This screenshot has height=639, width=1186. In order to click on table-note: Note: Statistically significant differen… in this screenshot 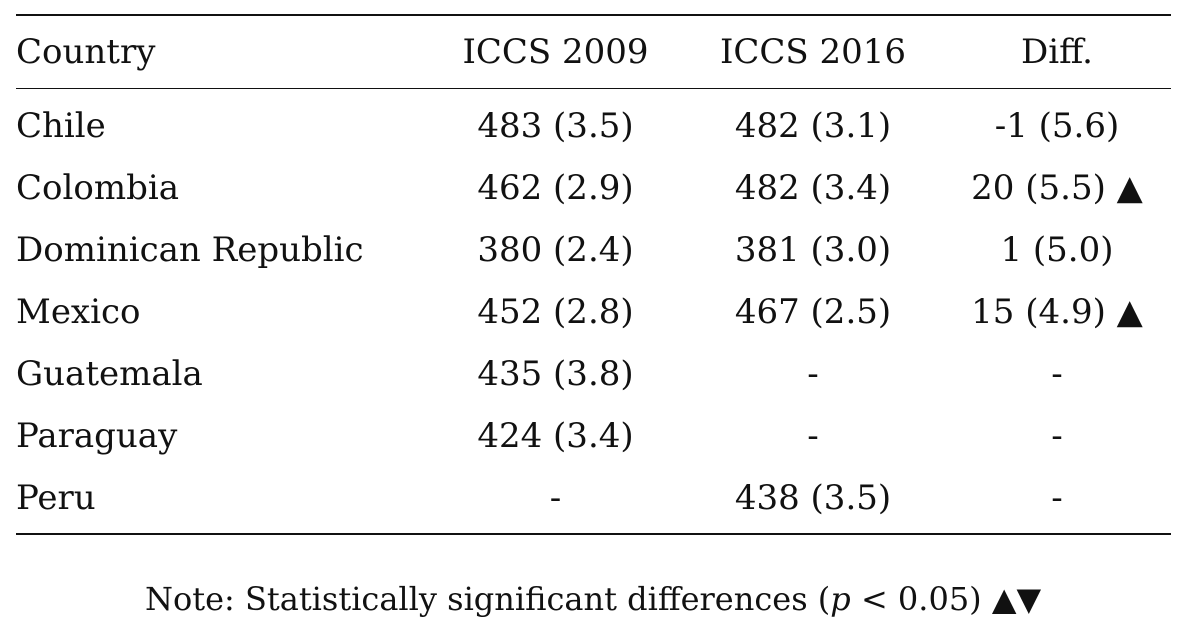, I will do `click(593, 599)`.